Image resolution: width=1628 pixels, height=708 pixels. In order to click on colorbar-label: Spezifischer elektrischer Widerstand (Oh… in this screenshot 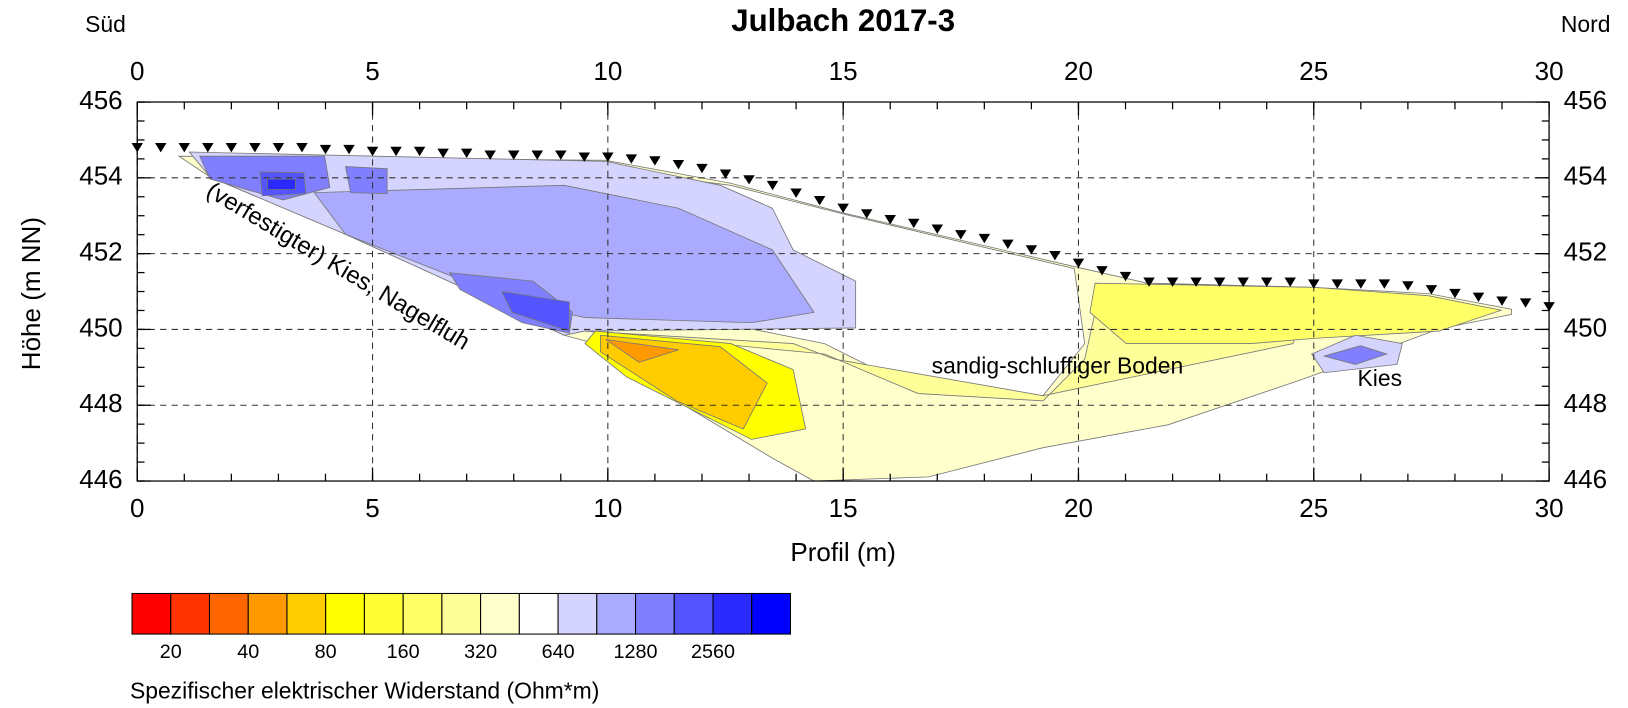, I will do `click(364, 690)`.